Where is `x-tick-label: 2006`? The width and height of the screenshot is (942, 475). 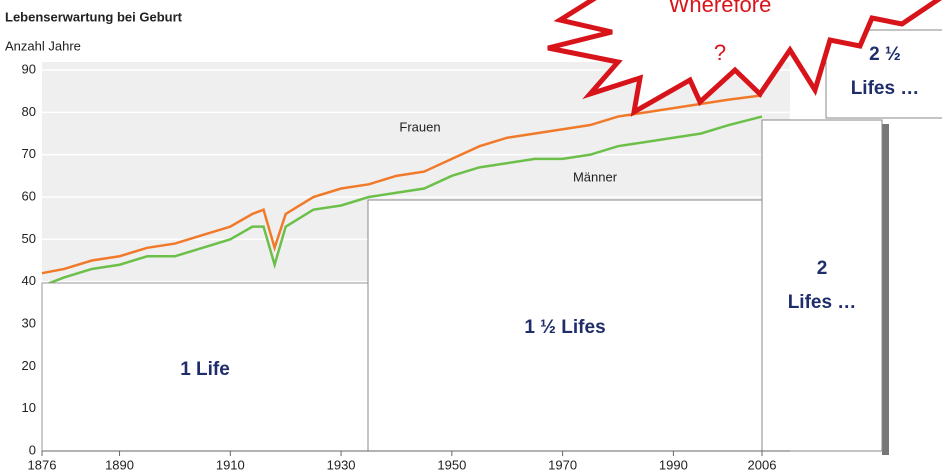 x-tick-label: 2006 is located at coordinates (762, 464).